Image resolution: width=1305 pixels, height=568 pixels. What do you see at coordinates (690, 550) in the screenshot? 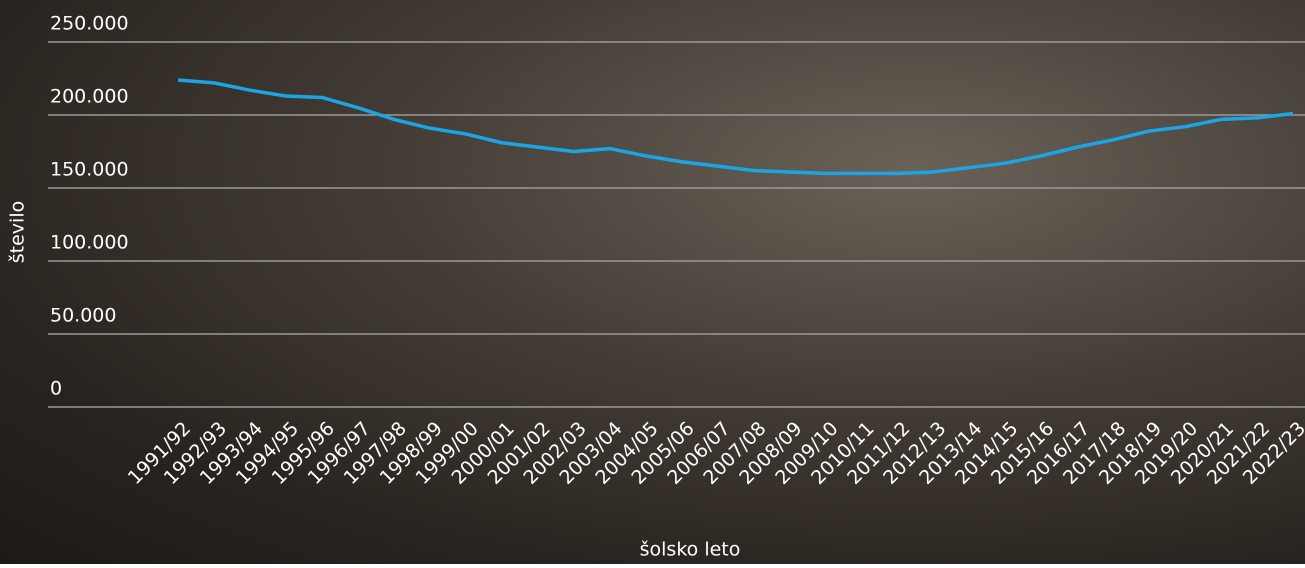
I see `x-axis-label: šolsko leto` at bounding box center [690, 550].